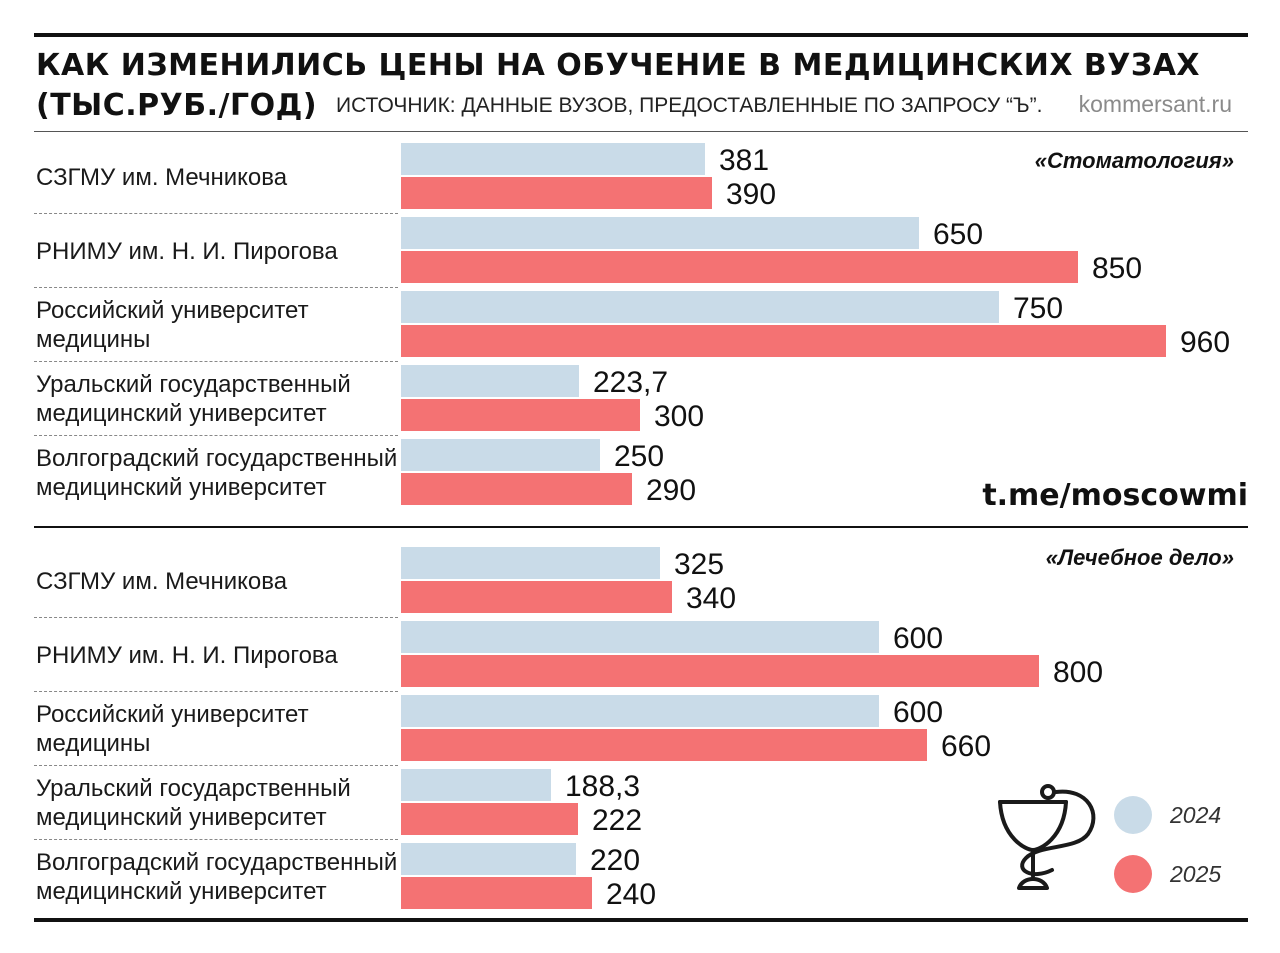 The image size is (1280, 953). What do you see at coordinates (177, 105) in the screenshot?
I see `chart-title-line2: (ТЫС.РУБ./ГОД)` at bounding box center [177, 105].